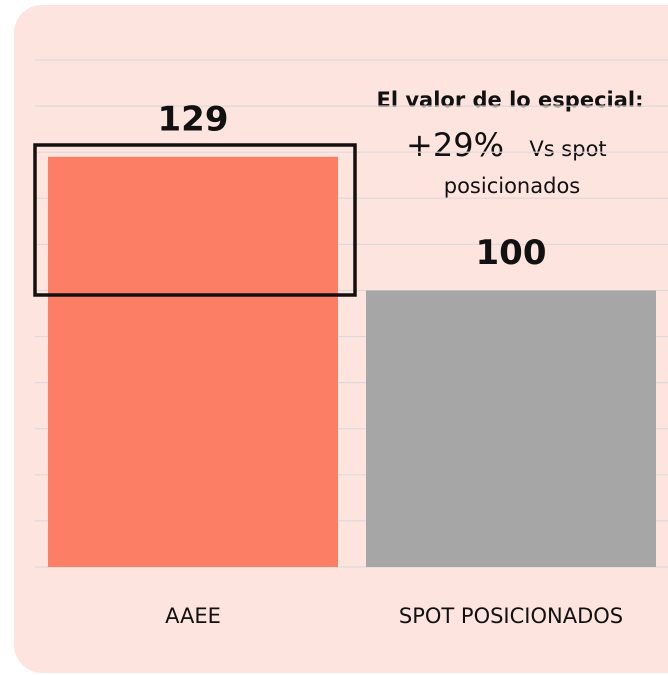 This screenshot has height=675, width=668. What do you see at coordinates (193, 616) in the screenshot?
I see `x-tick-label: AAEE` at bounding box center [193, 616].